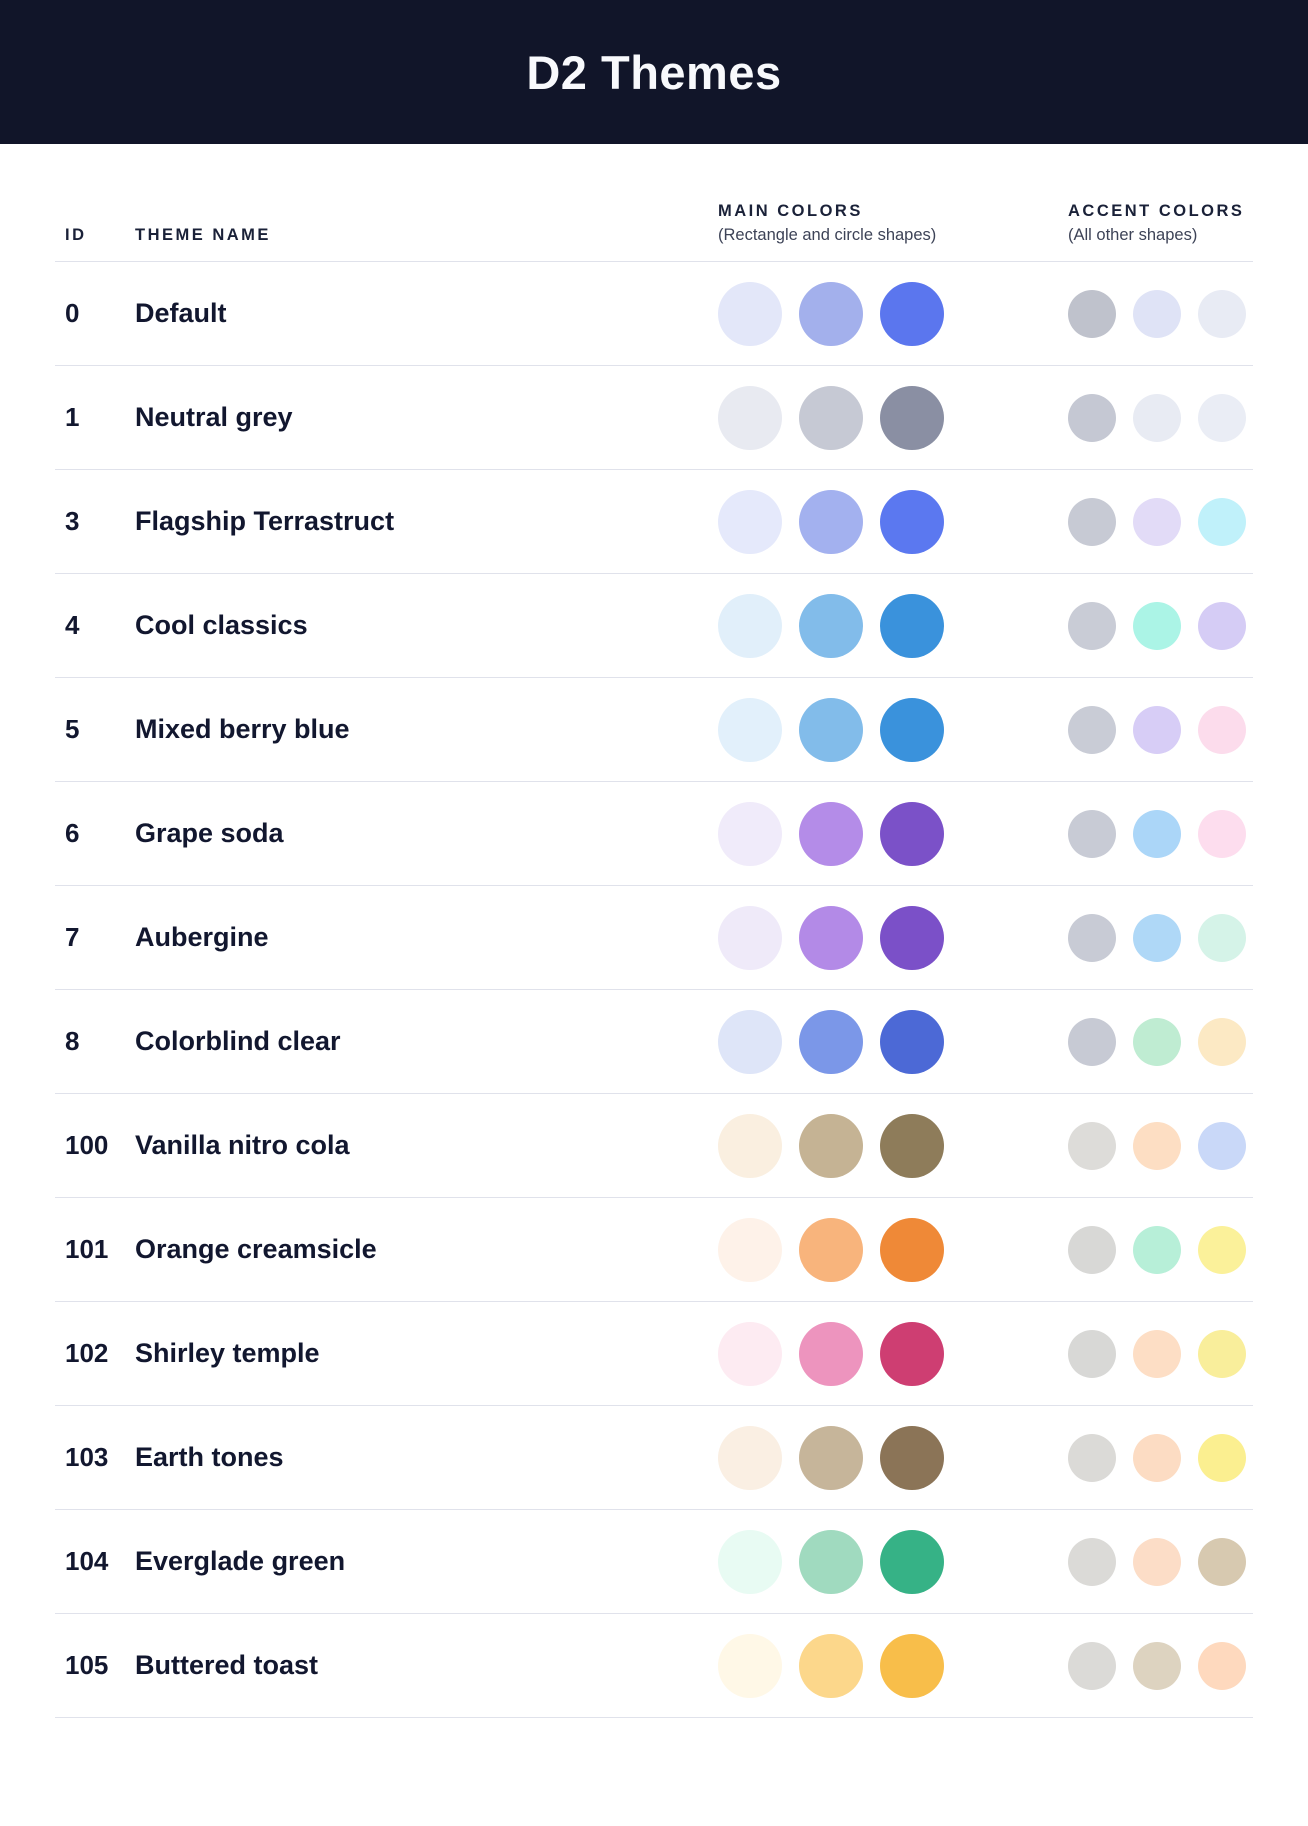 Image resolution: width=1308 pixels, height=1826 pixels. Describe the element at coordinates (76, 235) in the screenshot. I see `column-header-id: ID` at that location.